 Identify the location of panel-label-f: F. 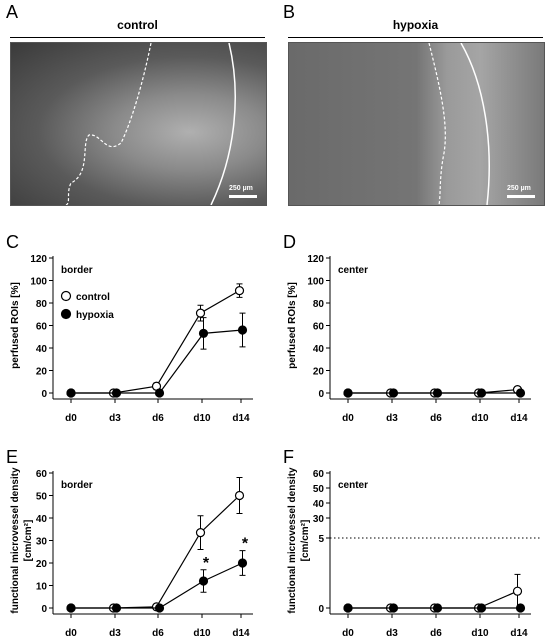
(288, 457).